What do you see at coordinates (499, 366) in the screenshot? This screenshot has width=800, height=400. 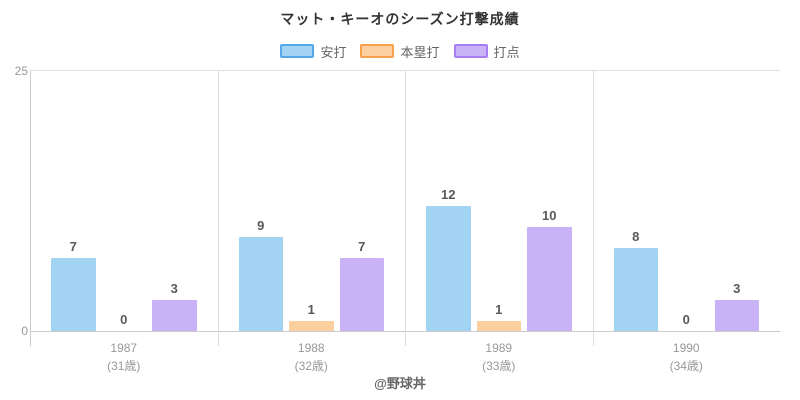 I see `x-tick-age: (33歳)` at bounding box center [499, 366].